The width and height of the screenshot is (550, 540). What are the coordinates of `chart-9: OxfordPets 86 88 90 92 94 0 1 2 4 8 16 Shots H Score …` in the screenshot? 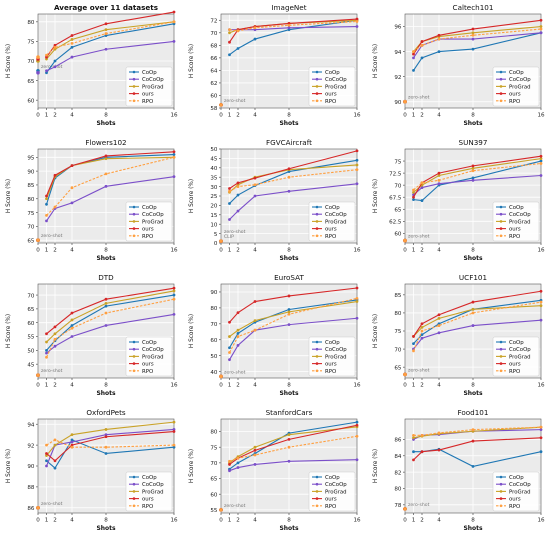 It's located at (92, 470).